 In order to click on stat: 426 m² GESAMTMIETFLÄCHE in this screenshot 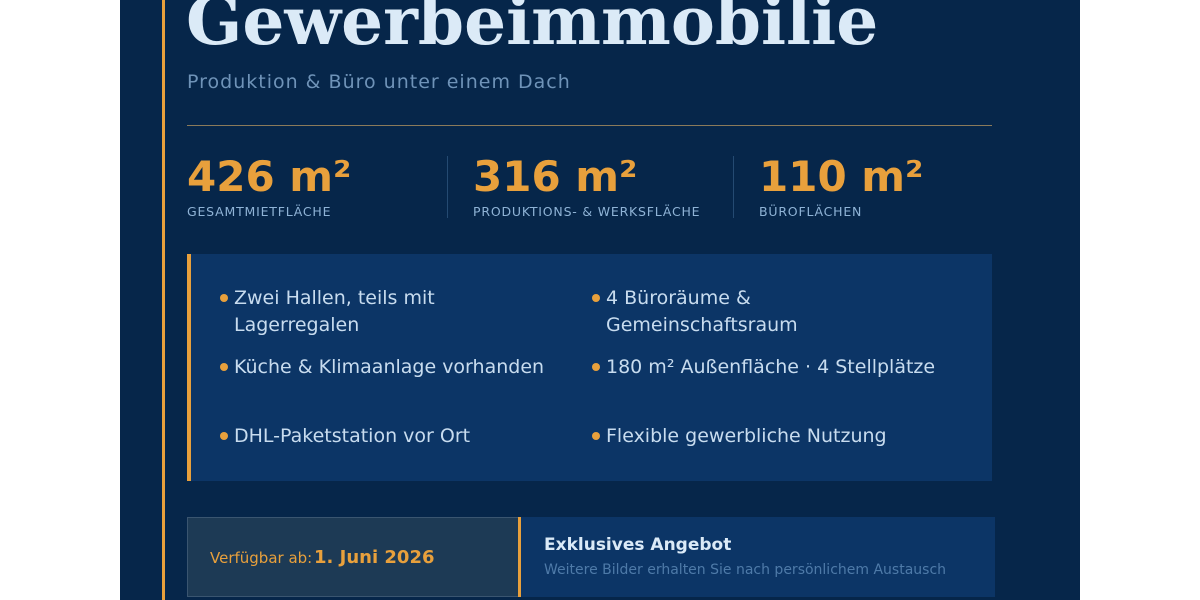, I will do `click(317, 185)`.